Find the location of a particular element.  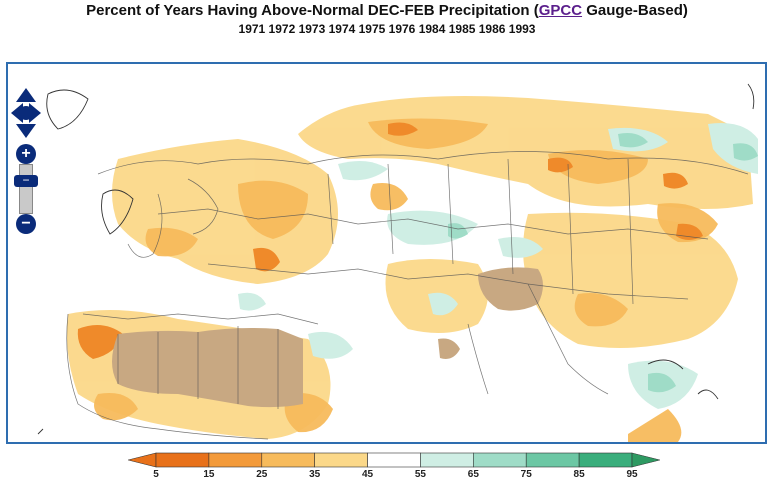

zoom-control: + − − is located at coordinates (26, 189).